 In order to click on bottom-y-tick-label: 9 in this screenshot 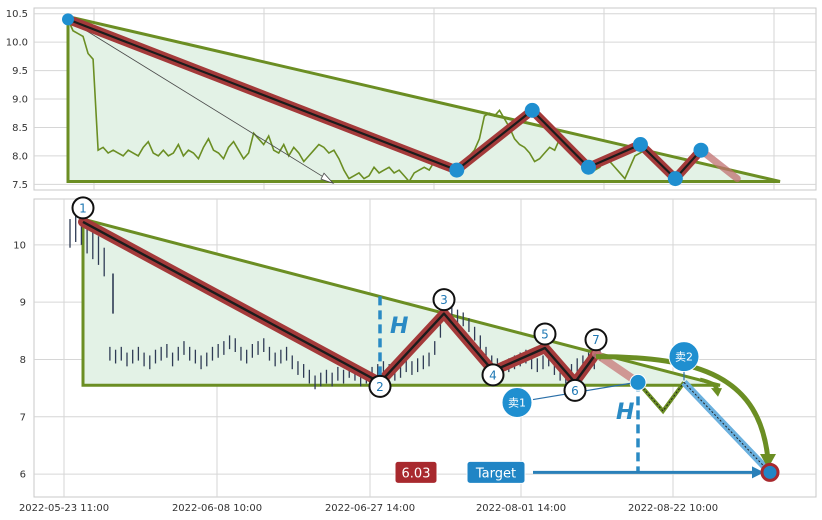, I will do `click(23, 303)`.